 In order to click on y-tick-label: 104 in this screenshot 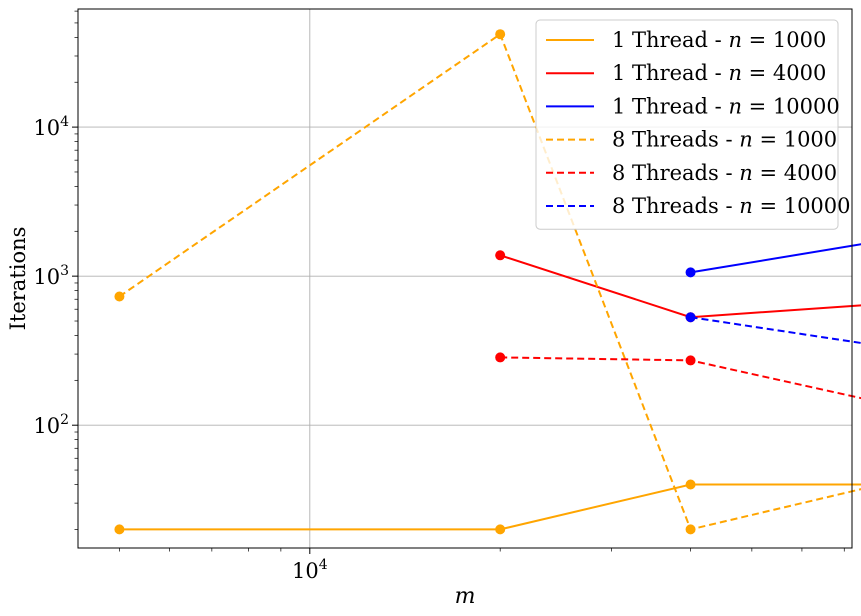, I will do `click(51, 127)`.